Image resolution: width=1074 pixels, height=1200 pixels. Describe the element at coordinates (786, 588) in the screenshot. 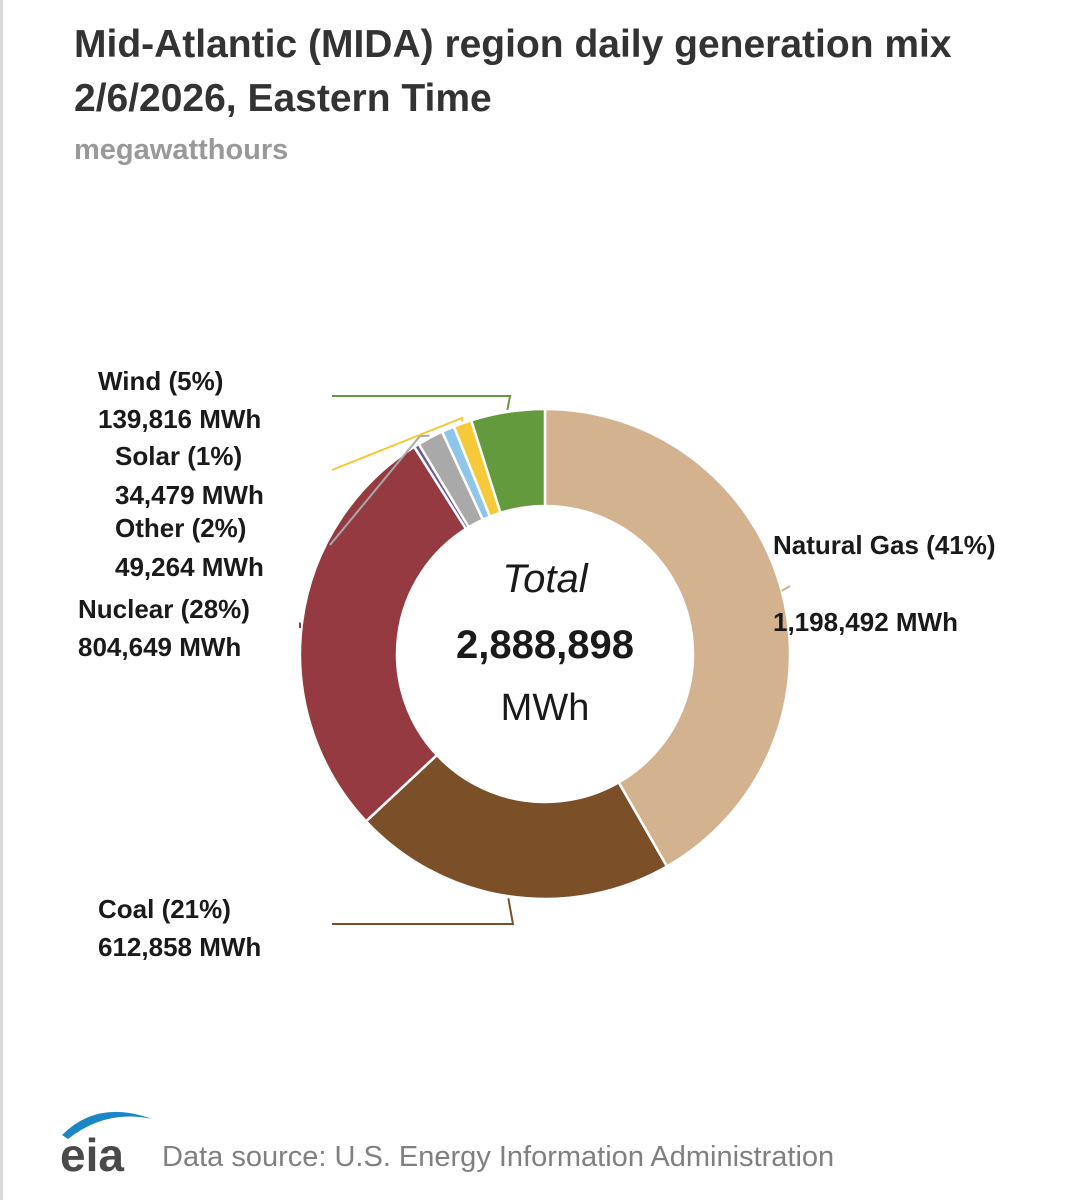

I see `leader-natural-gas` at that location.